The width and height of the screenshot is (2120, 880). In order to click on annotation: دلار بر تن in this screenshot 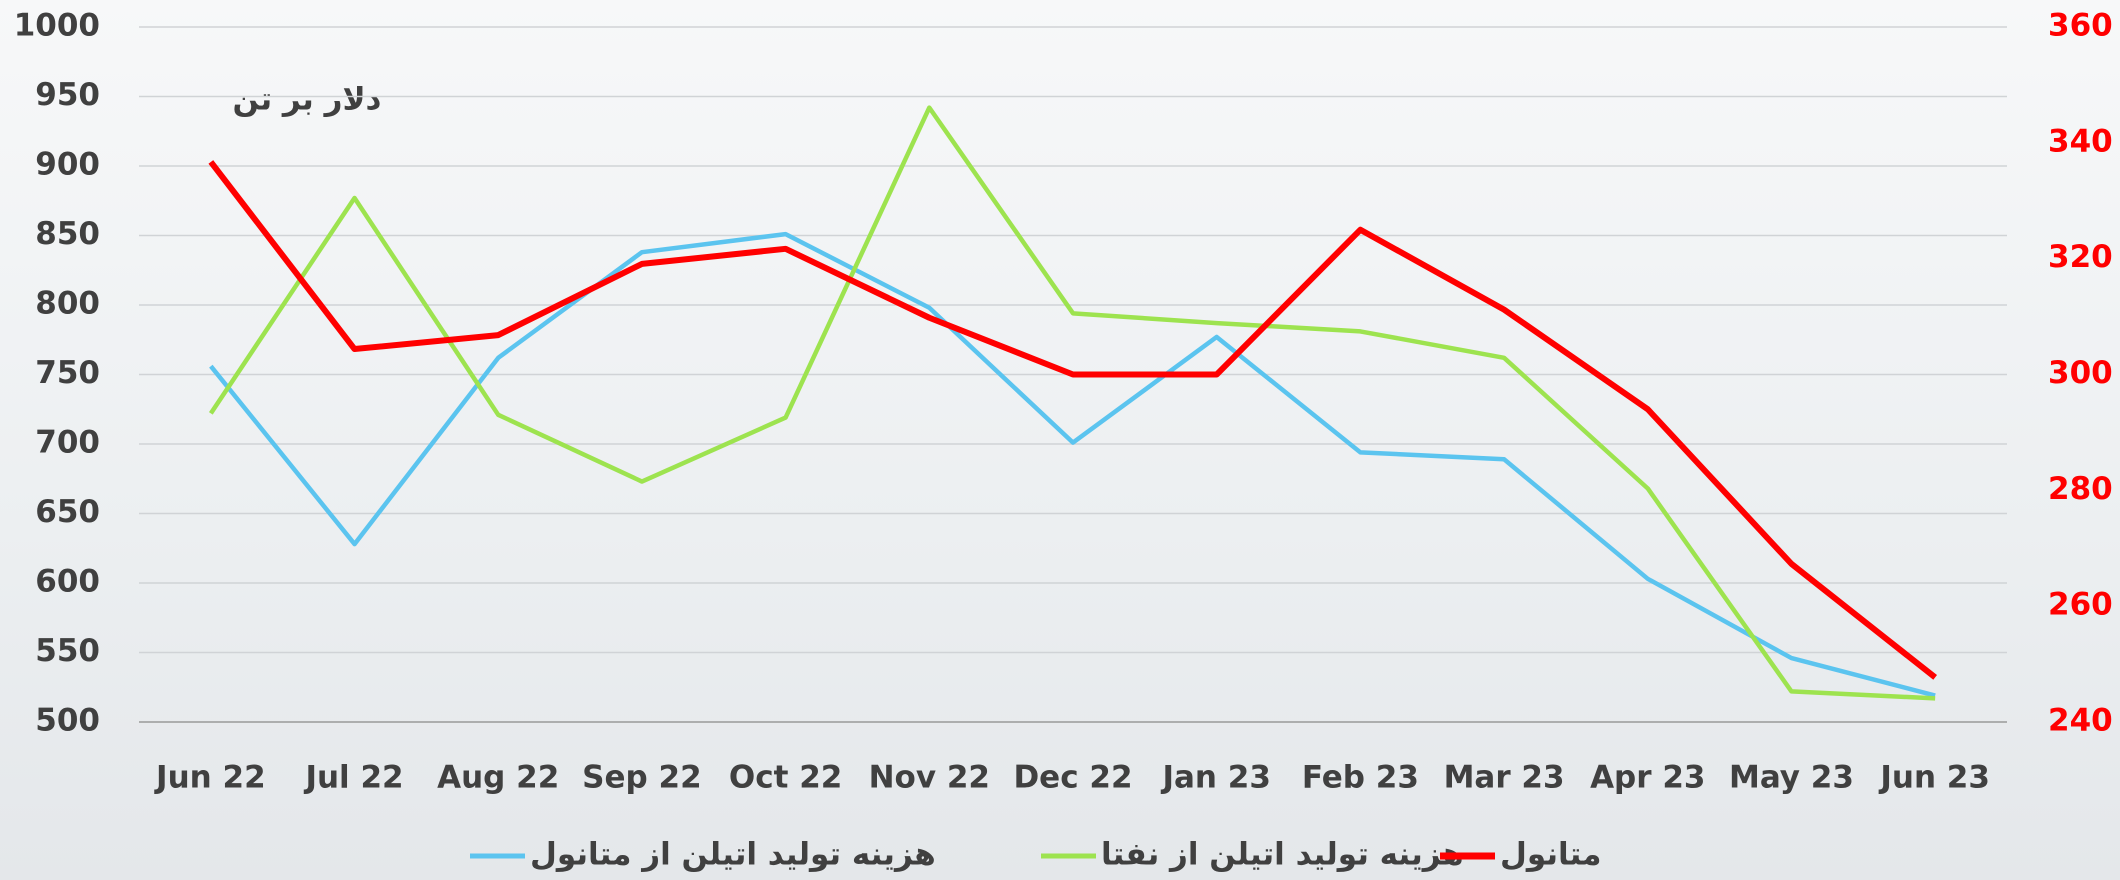, I will do `click(307, 100)`.